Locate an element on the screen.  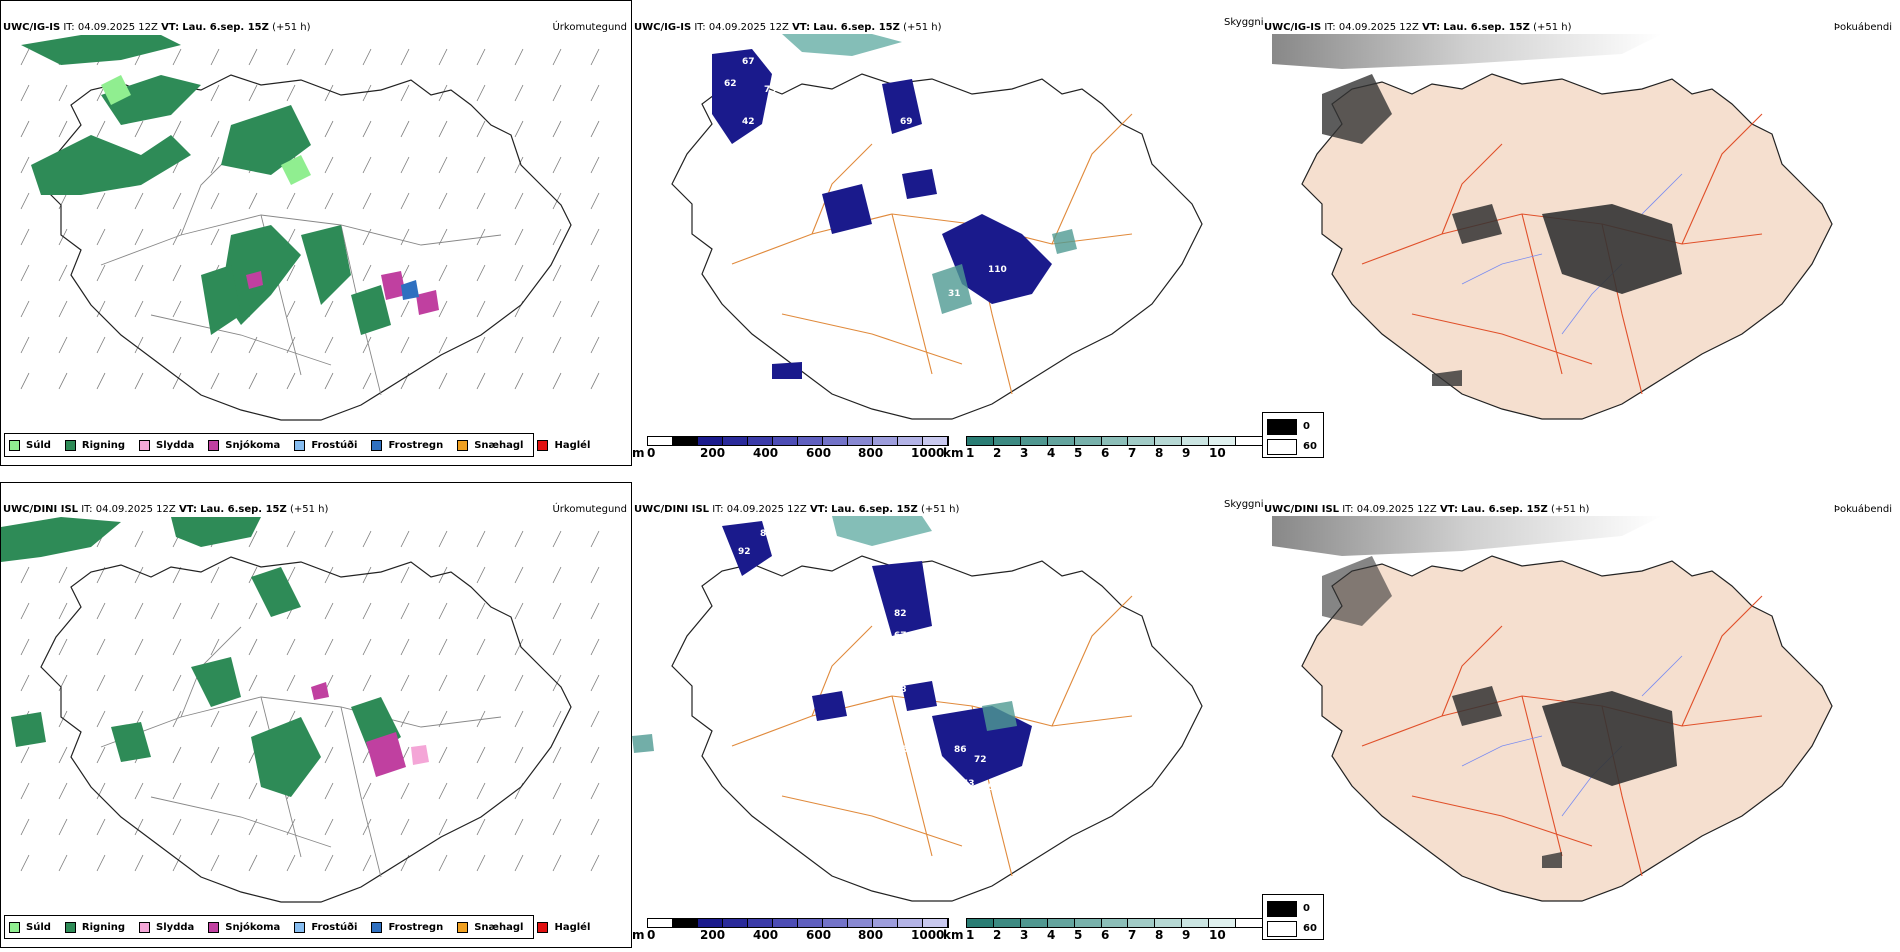
legend-item-1: Rigning is located at coordinates (94, 445).